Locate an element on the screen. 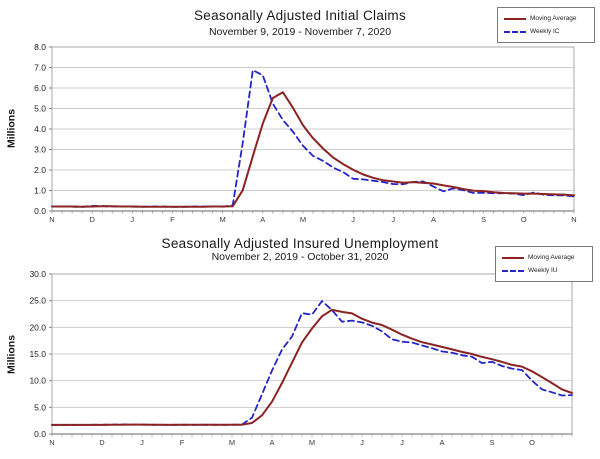  legend-item-weekly-iu: Weekly IU is located at coordinates (544, 271).